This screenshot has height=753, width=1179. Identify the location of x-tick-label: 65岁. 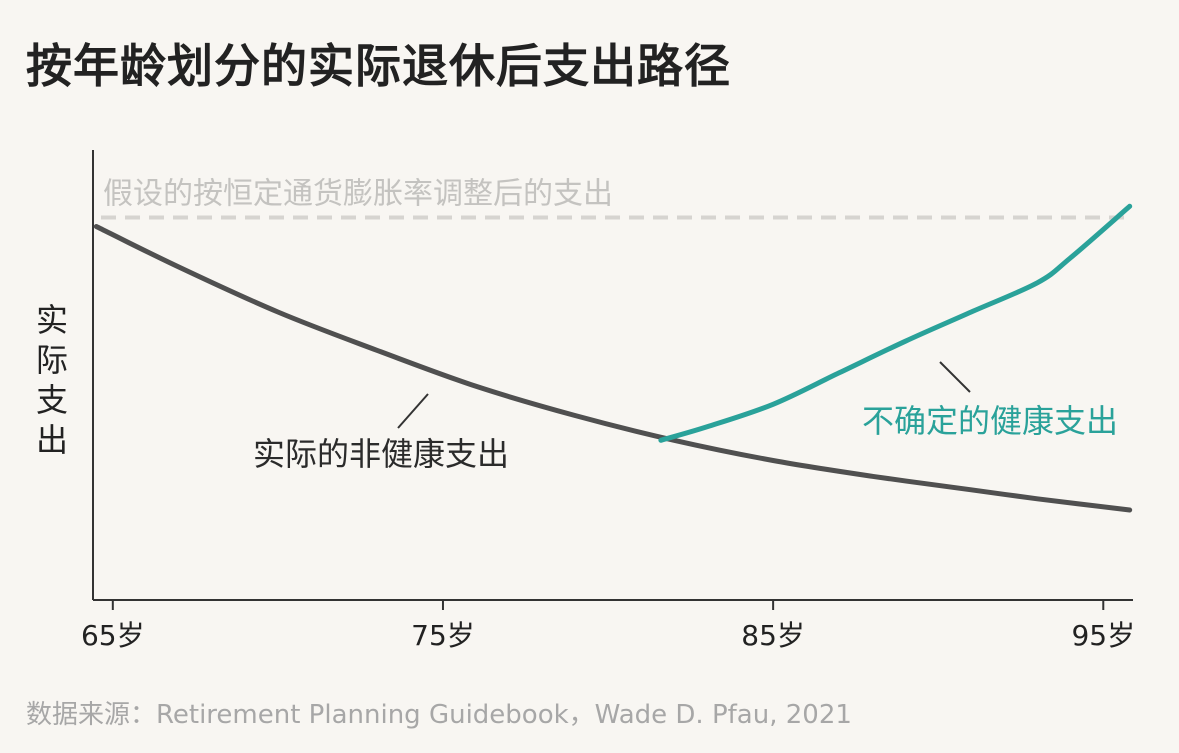
(113, 635).